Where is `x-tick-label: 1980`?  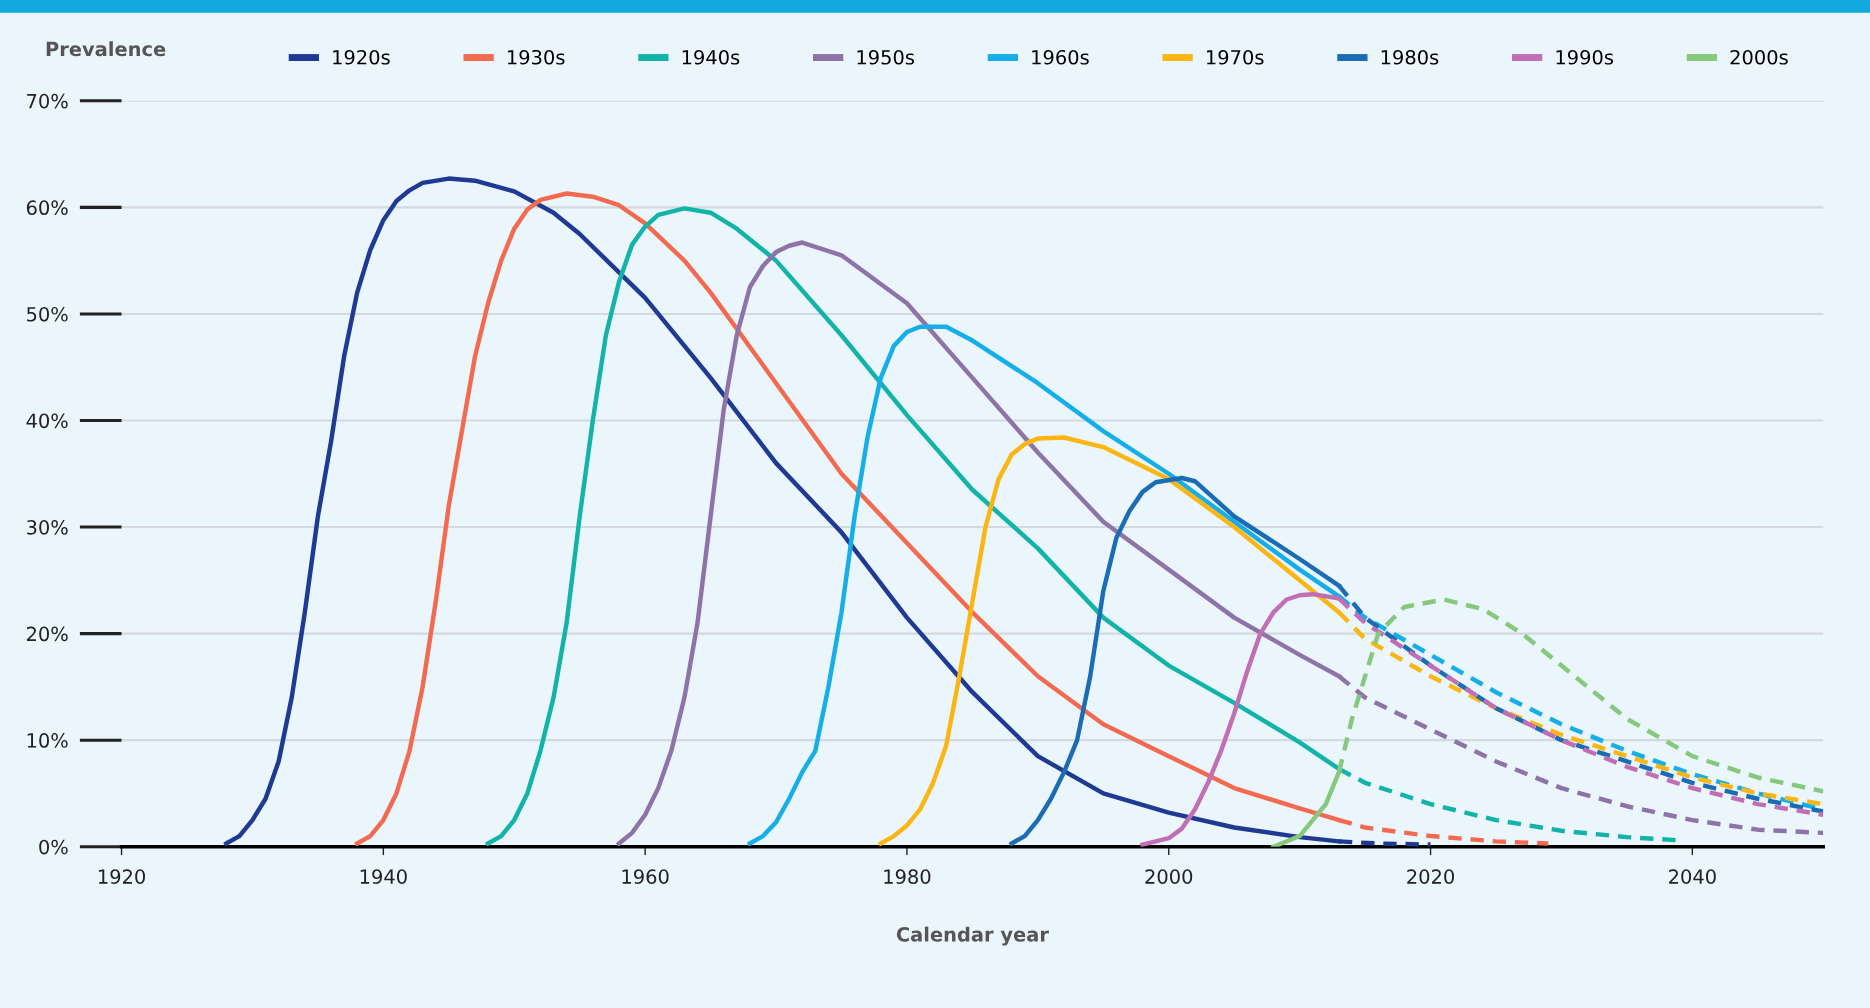 x-tick-label: 1980 is located at coordinates (907, 876).